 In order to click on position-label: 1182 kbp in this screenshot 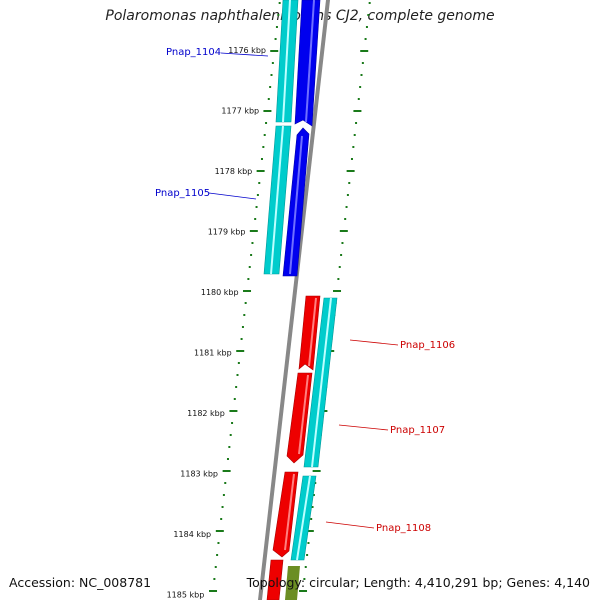, I will do `click(206, 413)`.